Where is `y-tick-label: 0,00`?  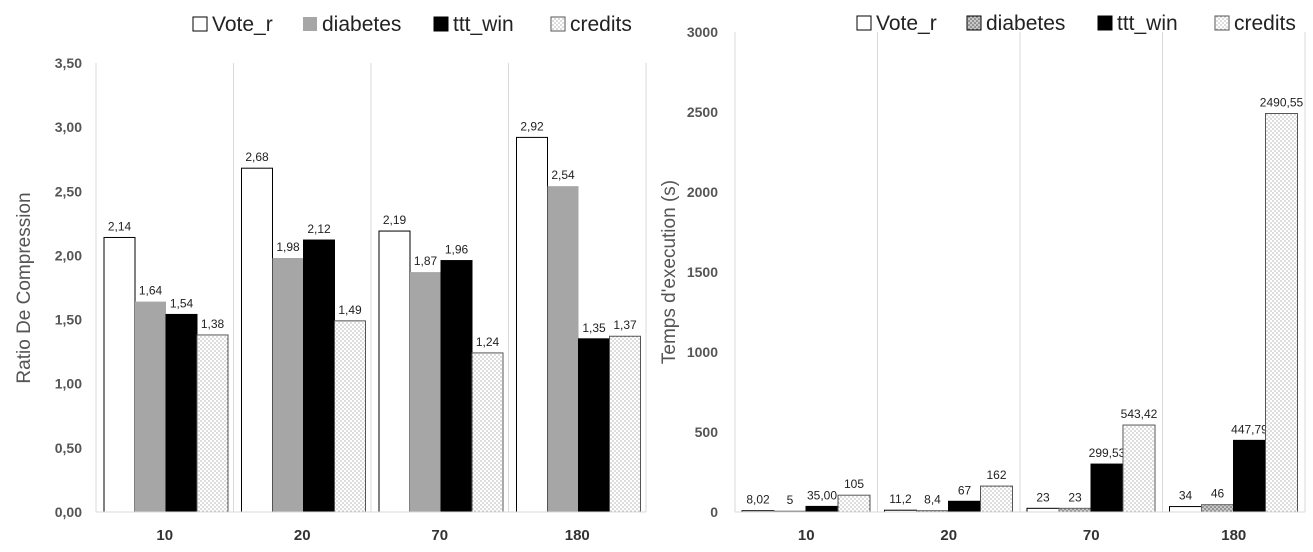 y-tick-label: 0,00 is located at coordinates (68, 512).